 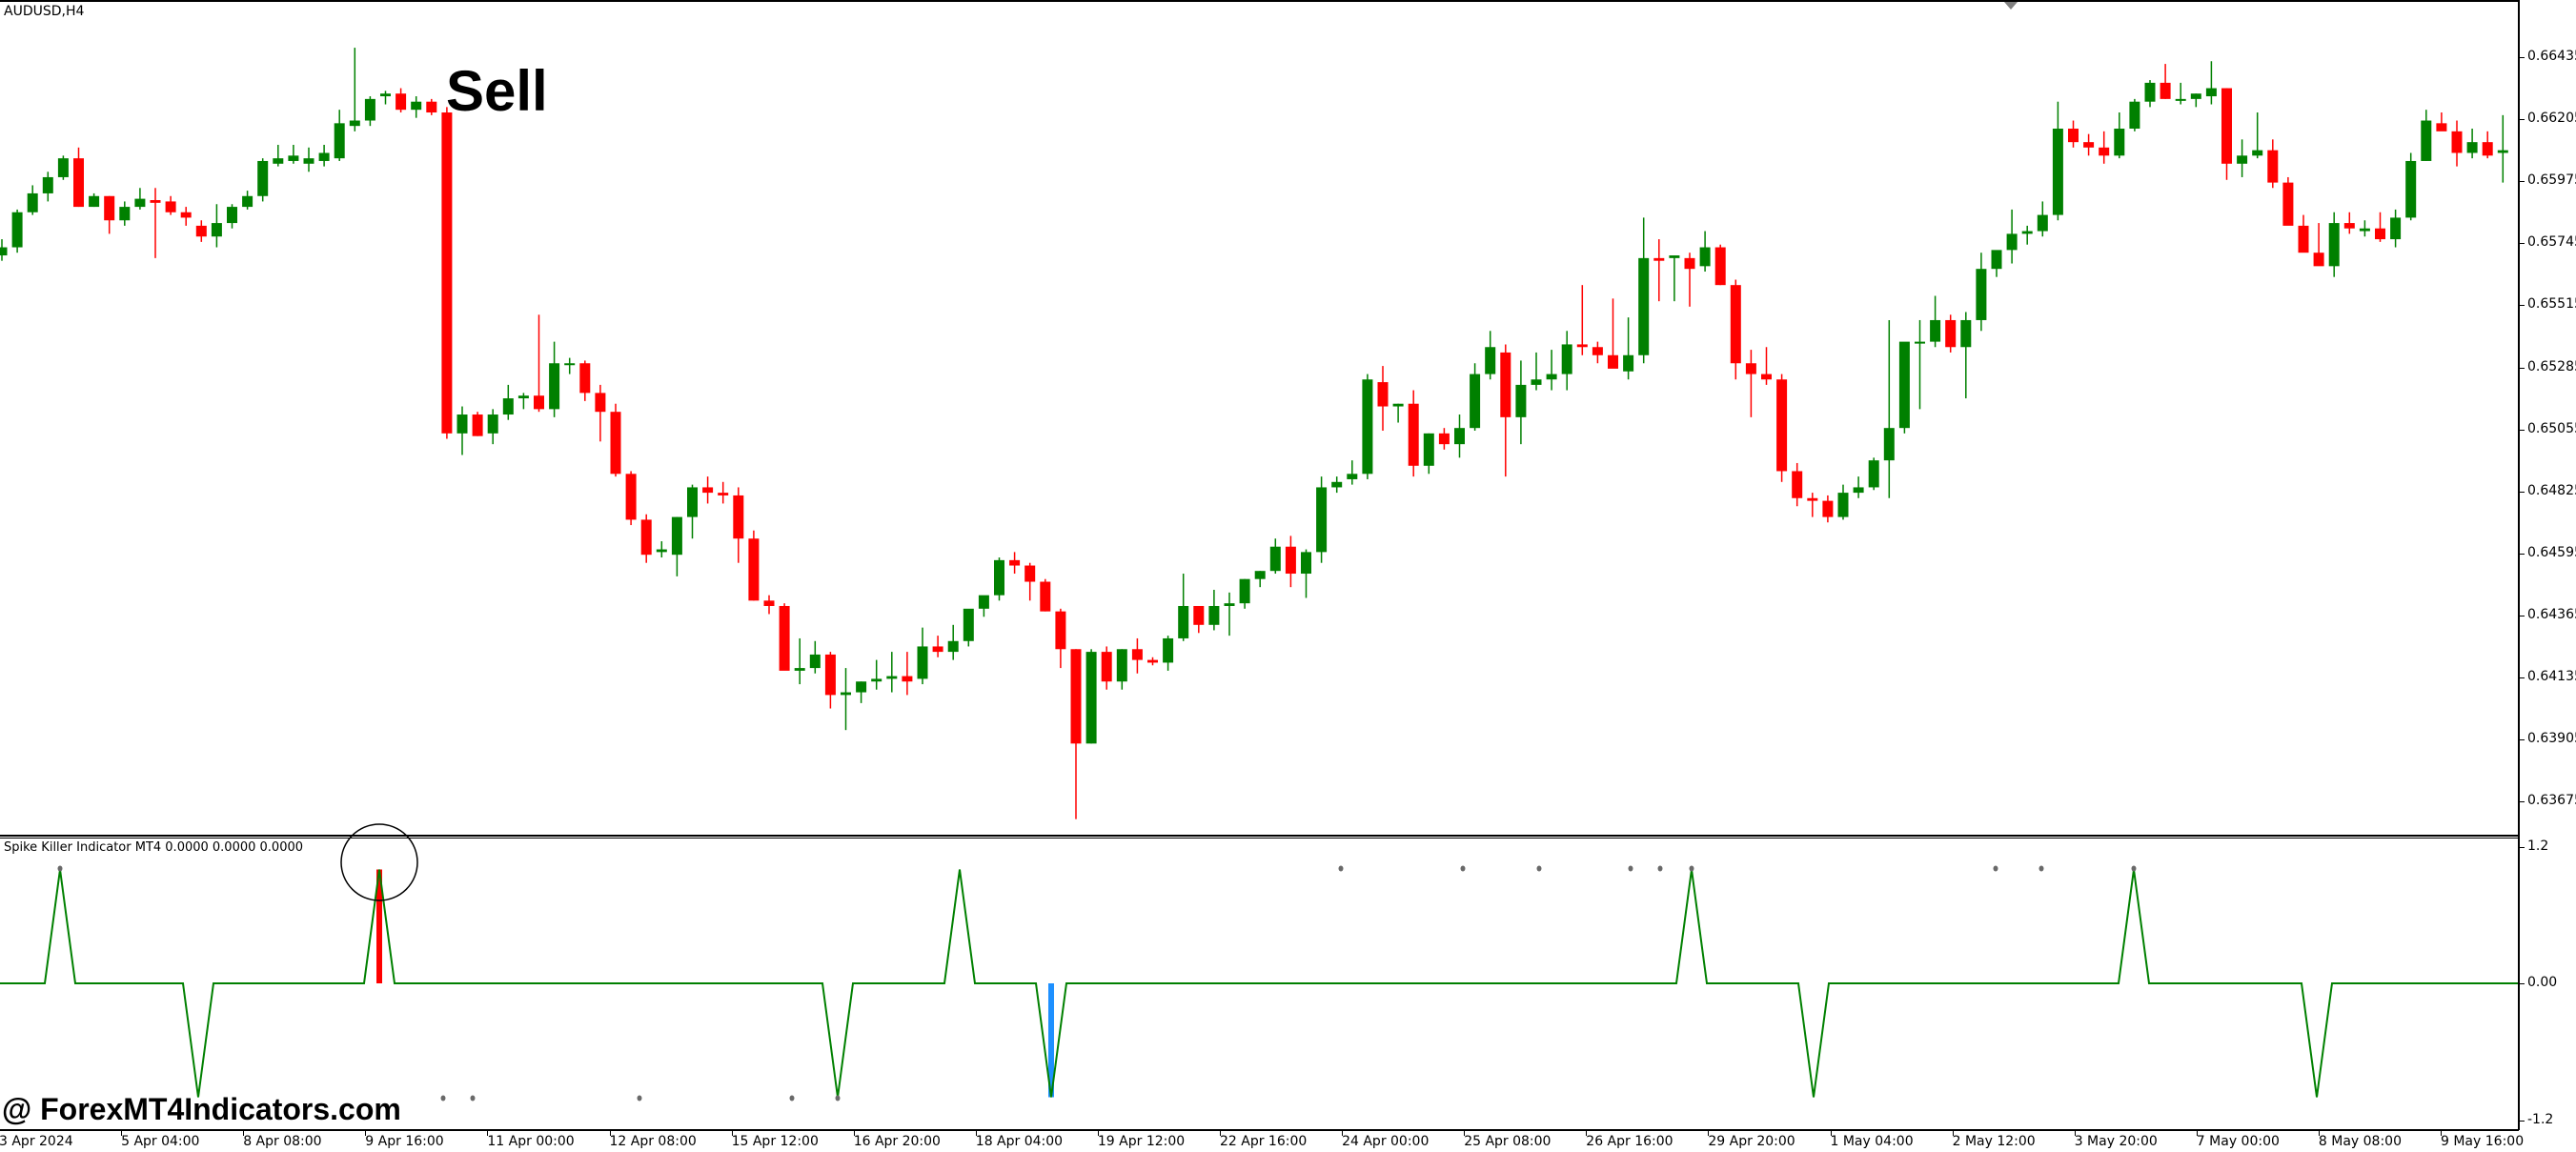 What do you see at coordinates (653, 1141) in the screenshot?
I see `time-label: 12 Apr 08:00` at bounding box center [653, 1141].